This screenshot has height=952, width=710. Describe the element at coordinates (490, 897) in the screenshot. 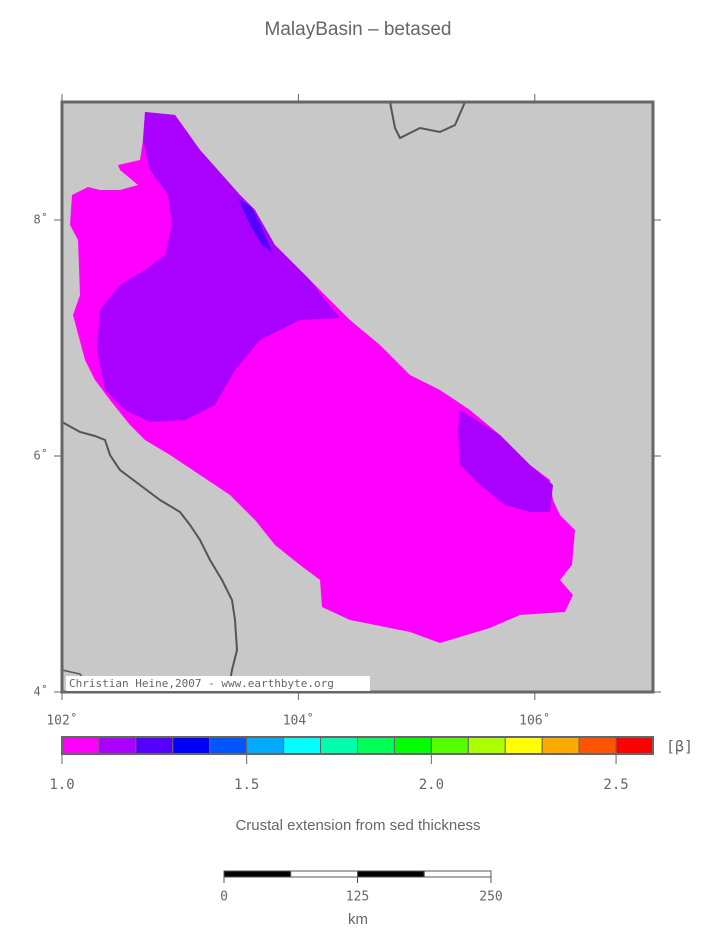

I see `scalebar-label: 250` at that location.